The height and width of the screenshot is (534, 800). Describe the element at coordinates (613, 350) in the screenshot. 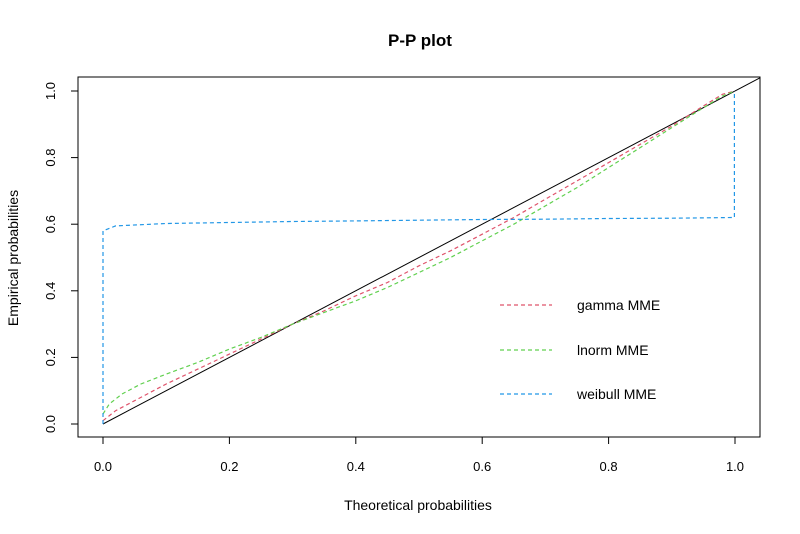

I see `legend-label-lnorm-mme: lnorm MME` at that location.